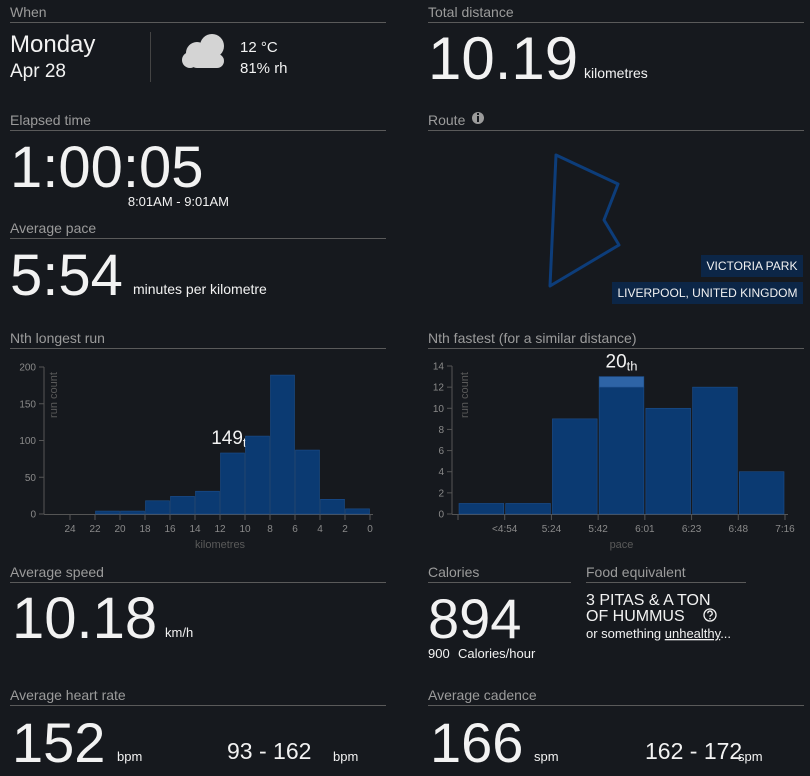  Describe the element at coordinates (546, 756) in the screenshot. I see `cadence-unit: spm` at that location.